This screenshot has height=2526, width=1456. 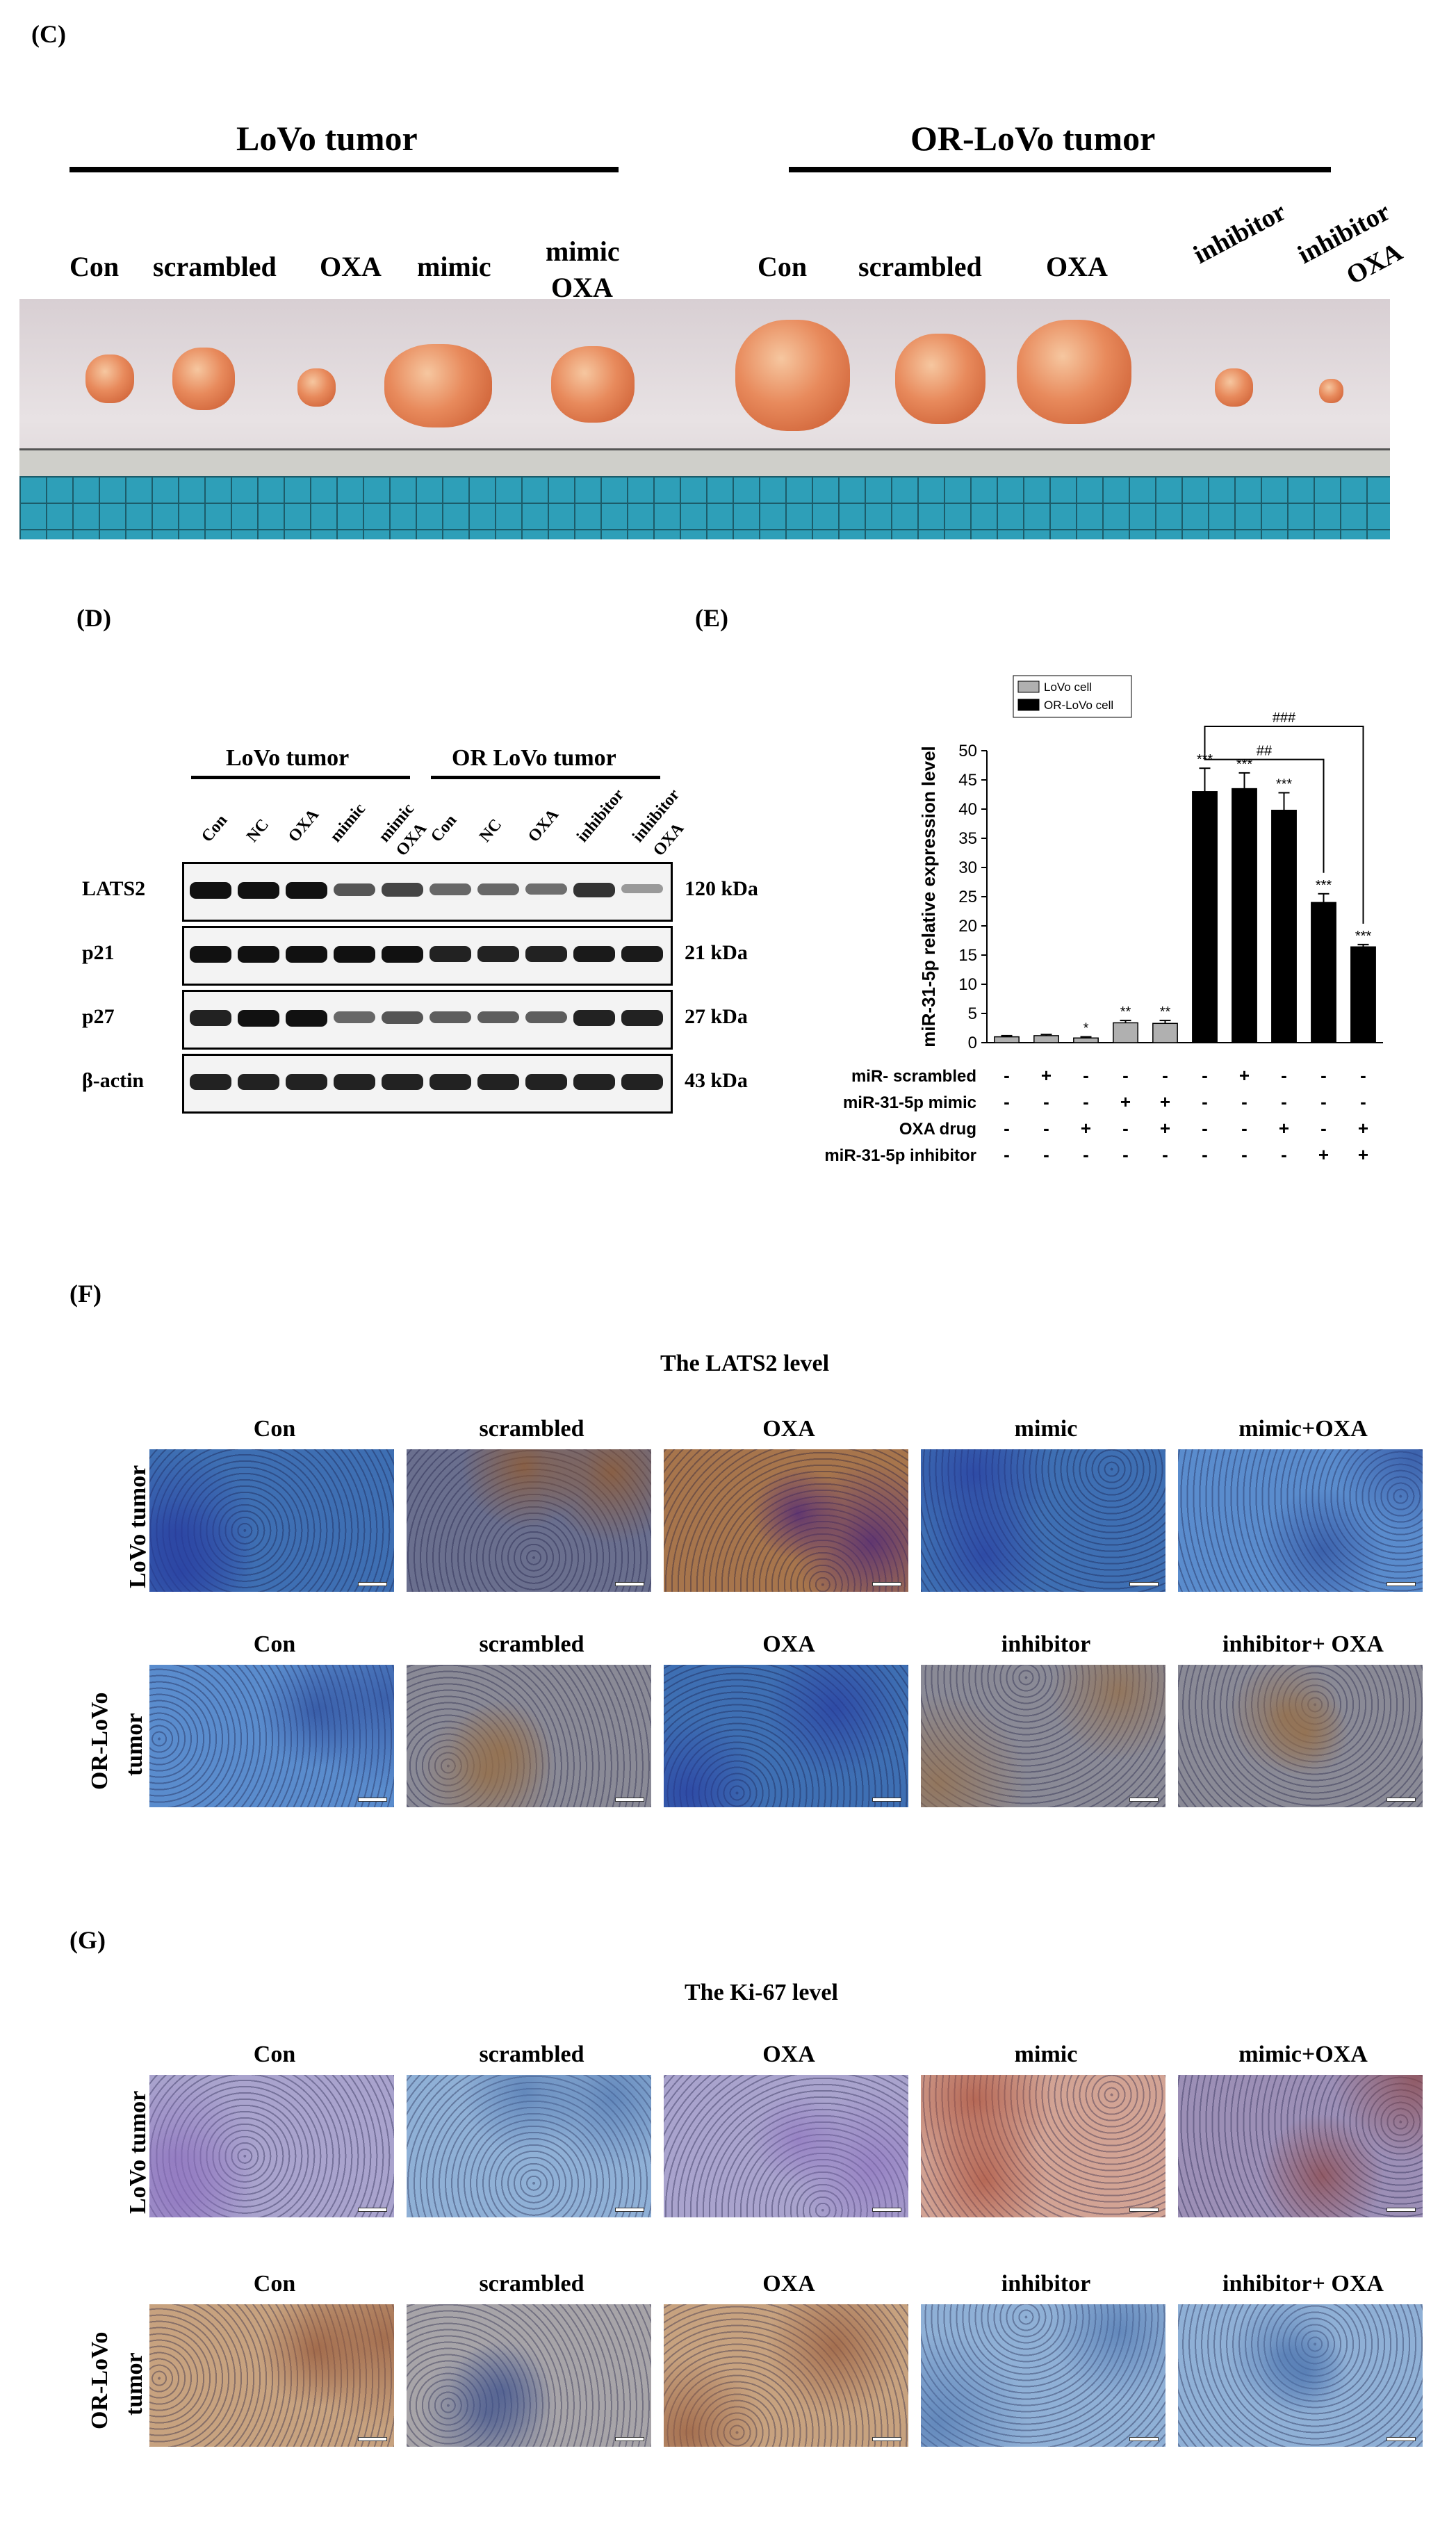 I want to click on bracket-label: ##, so click(x=1265, y=752).